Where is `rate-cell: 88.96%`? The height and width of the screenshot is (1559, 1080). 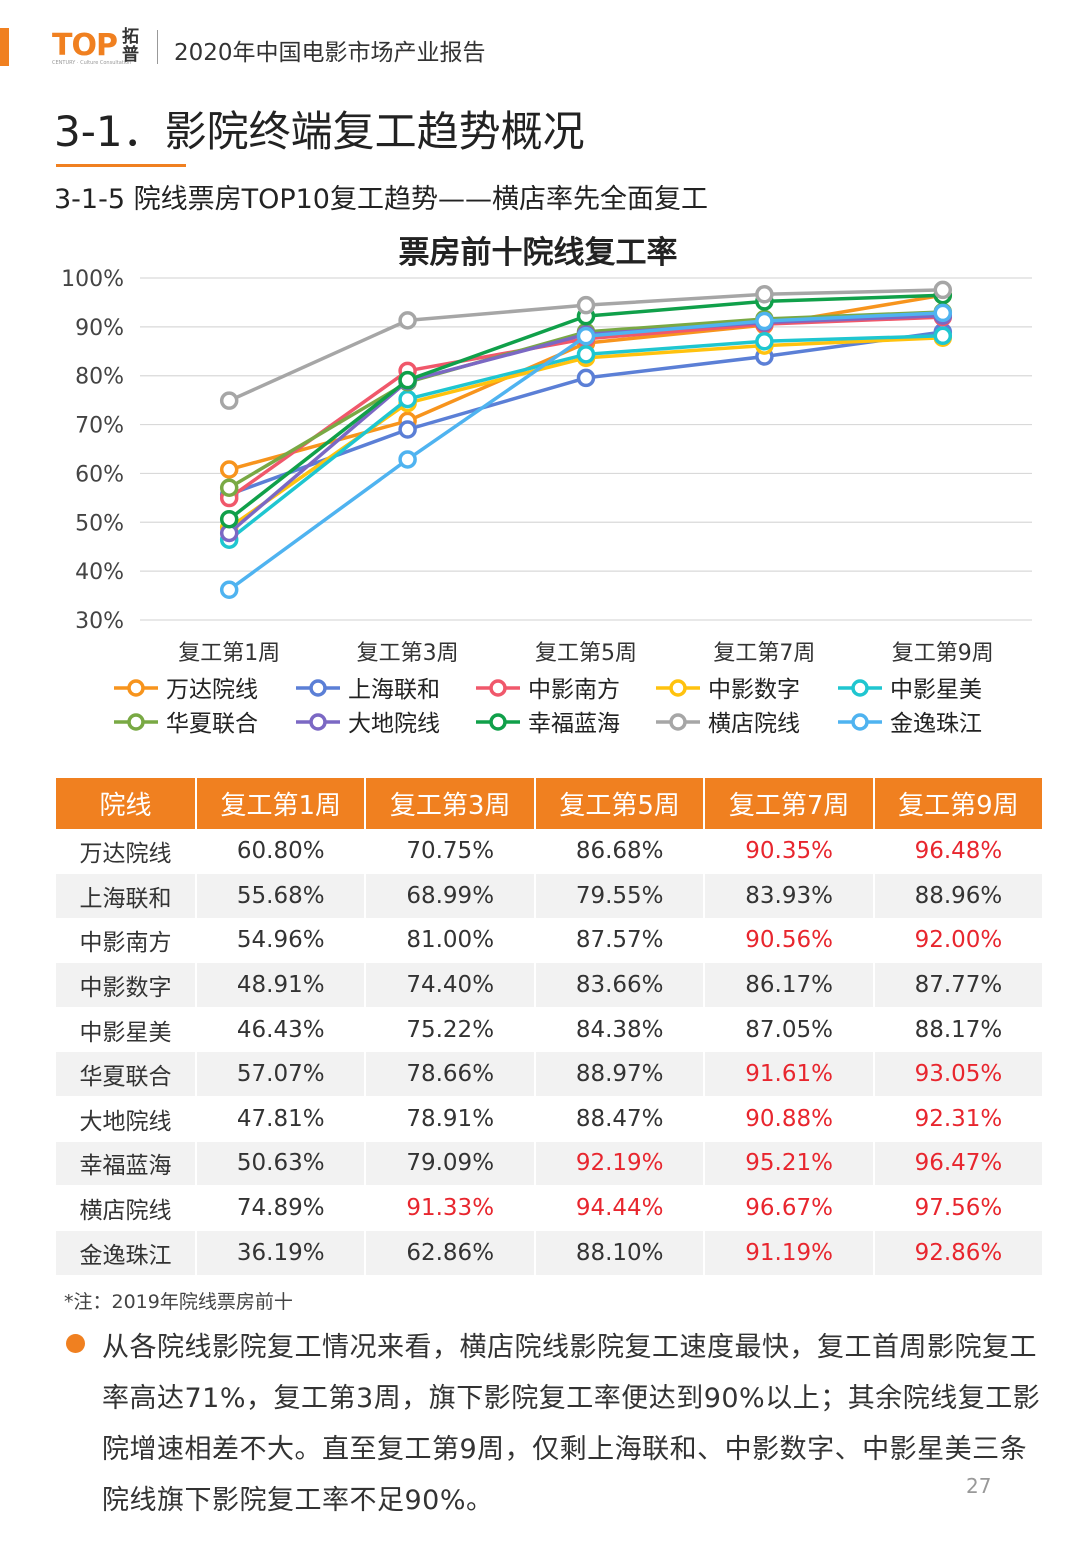 rate-cell: 88.96% is located at coordinates (957, 896).